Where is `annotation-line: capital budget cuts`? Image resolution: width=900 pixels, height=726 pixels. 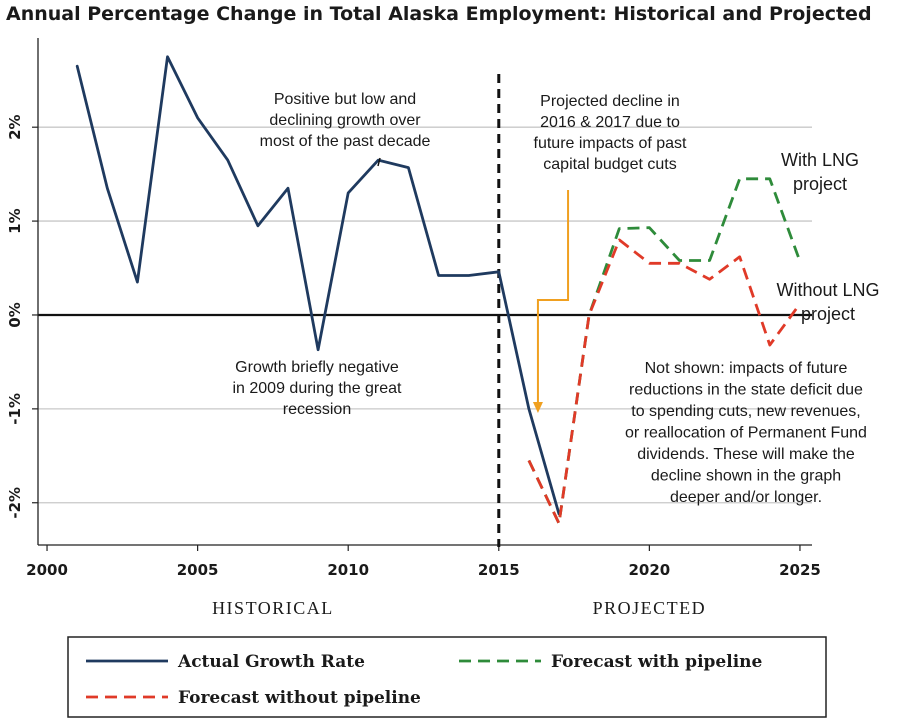
annotation-line: capital budget cuts is located at coordinates (609, 164).